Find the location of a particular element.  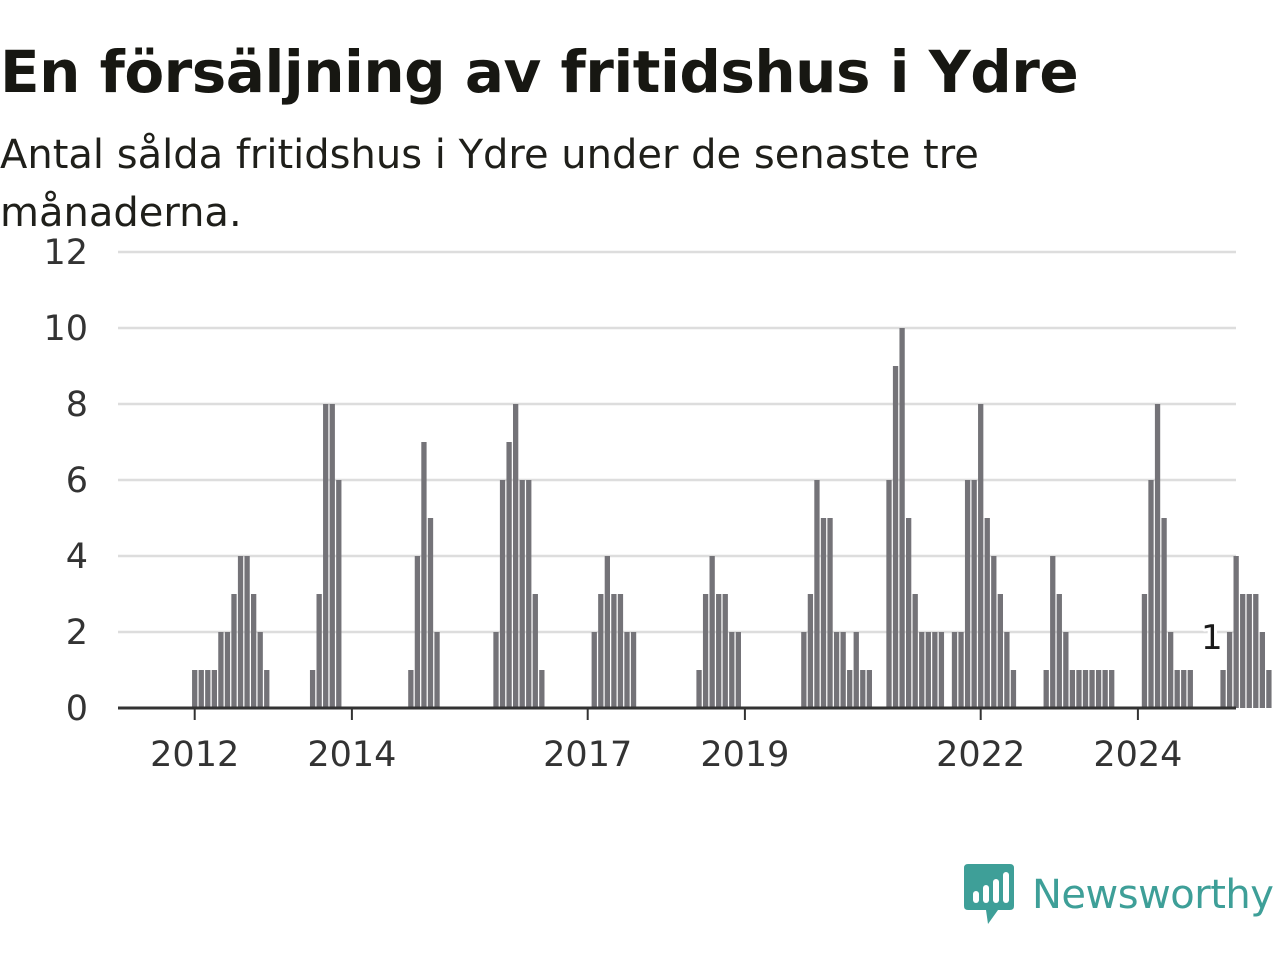

y-tick-label: 6 is located at coordinates (77, 481).